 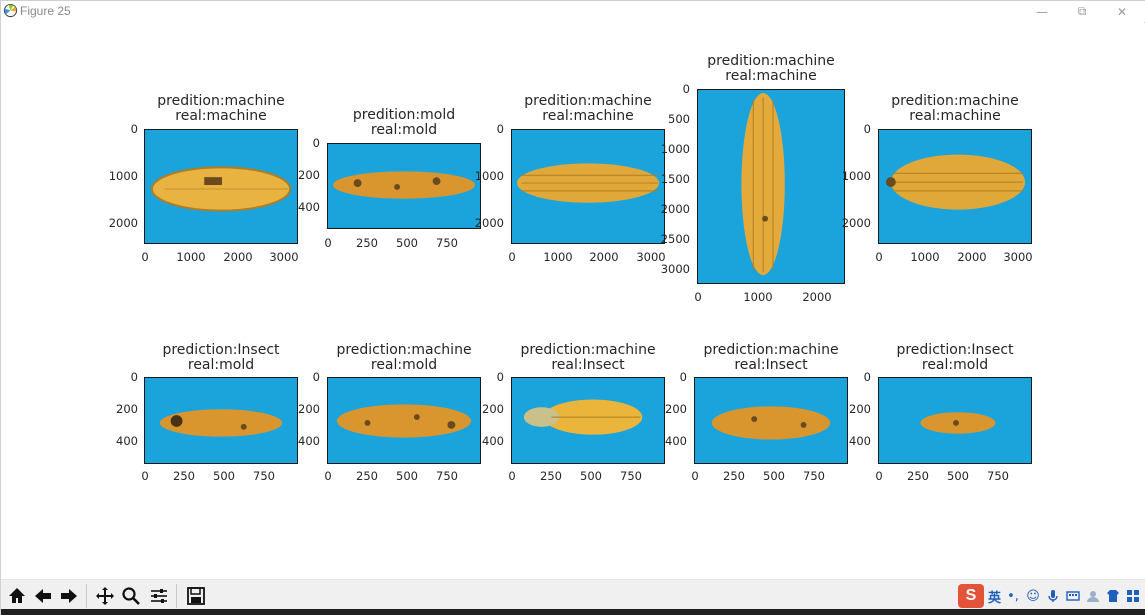 I want to click on close-button: ✕, so click(x=1122, y=11).